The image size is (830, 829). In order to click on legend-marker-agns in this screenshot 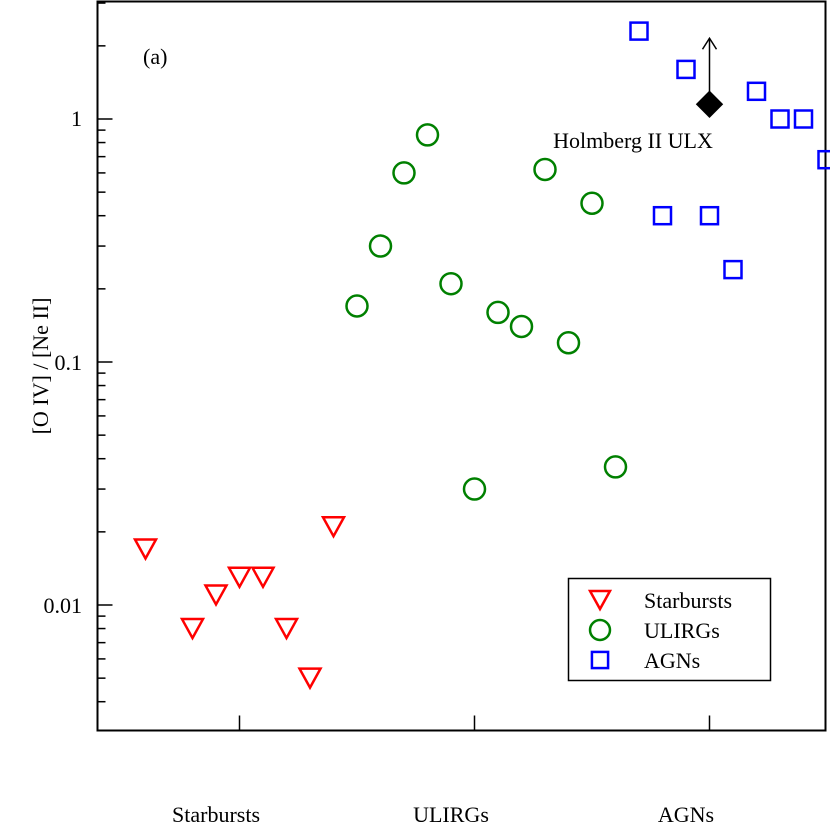, I will do `click(600, 660)`.